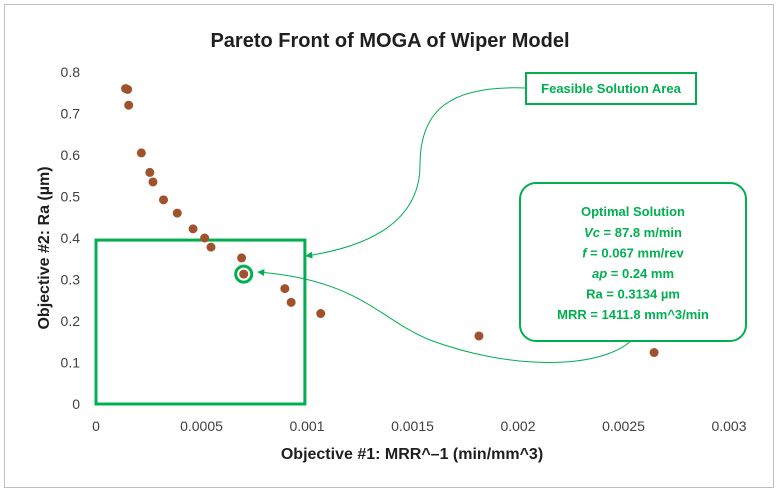 This screenshot has height=494, width=780. I want to click on feasible-label: Feasible Solution Area, so click(611, 88).